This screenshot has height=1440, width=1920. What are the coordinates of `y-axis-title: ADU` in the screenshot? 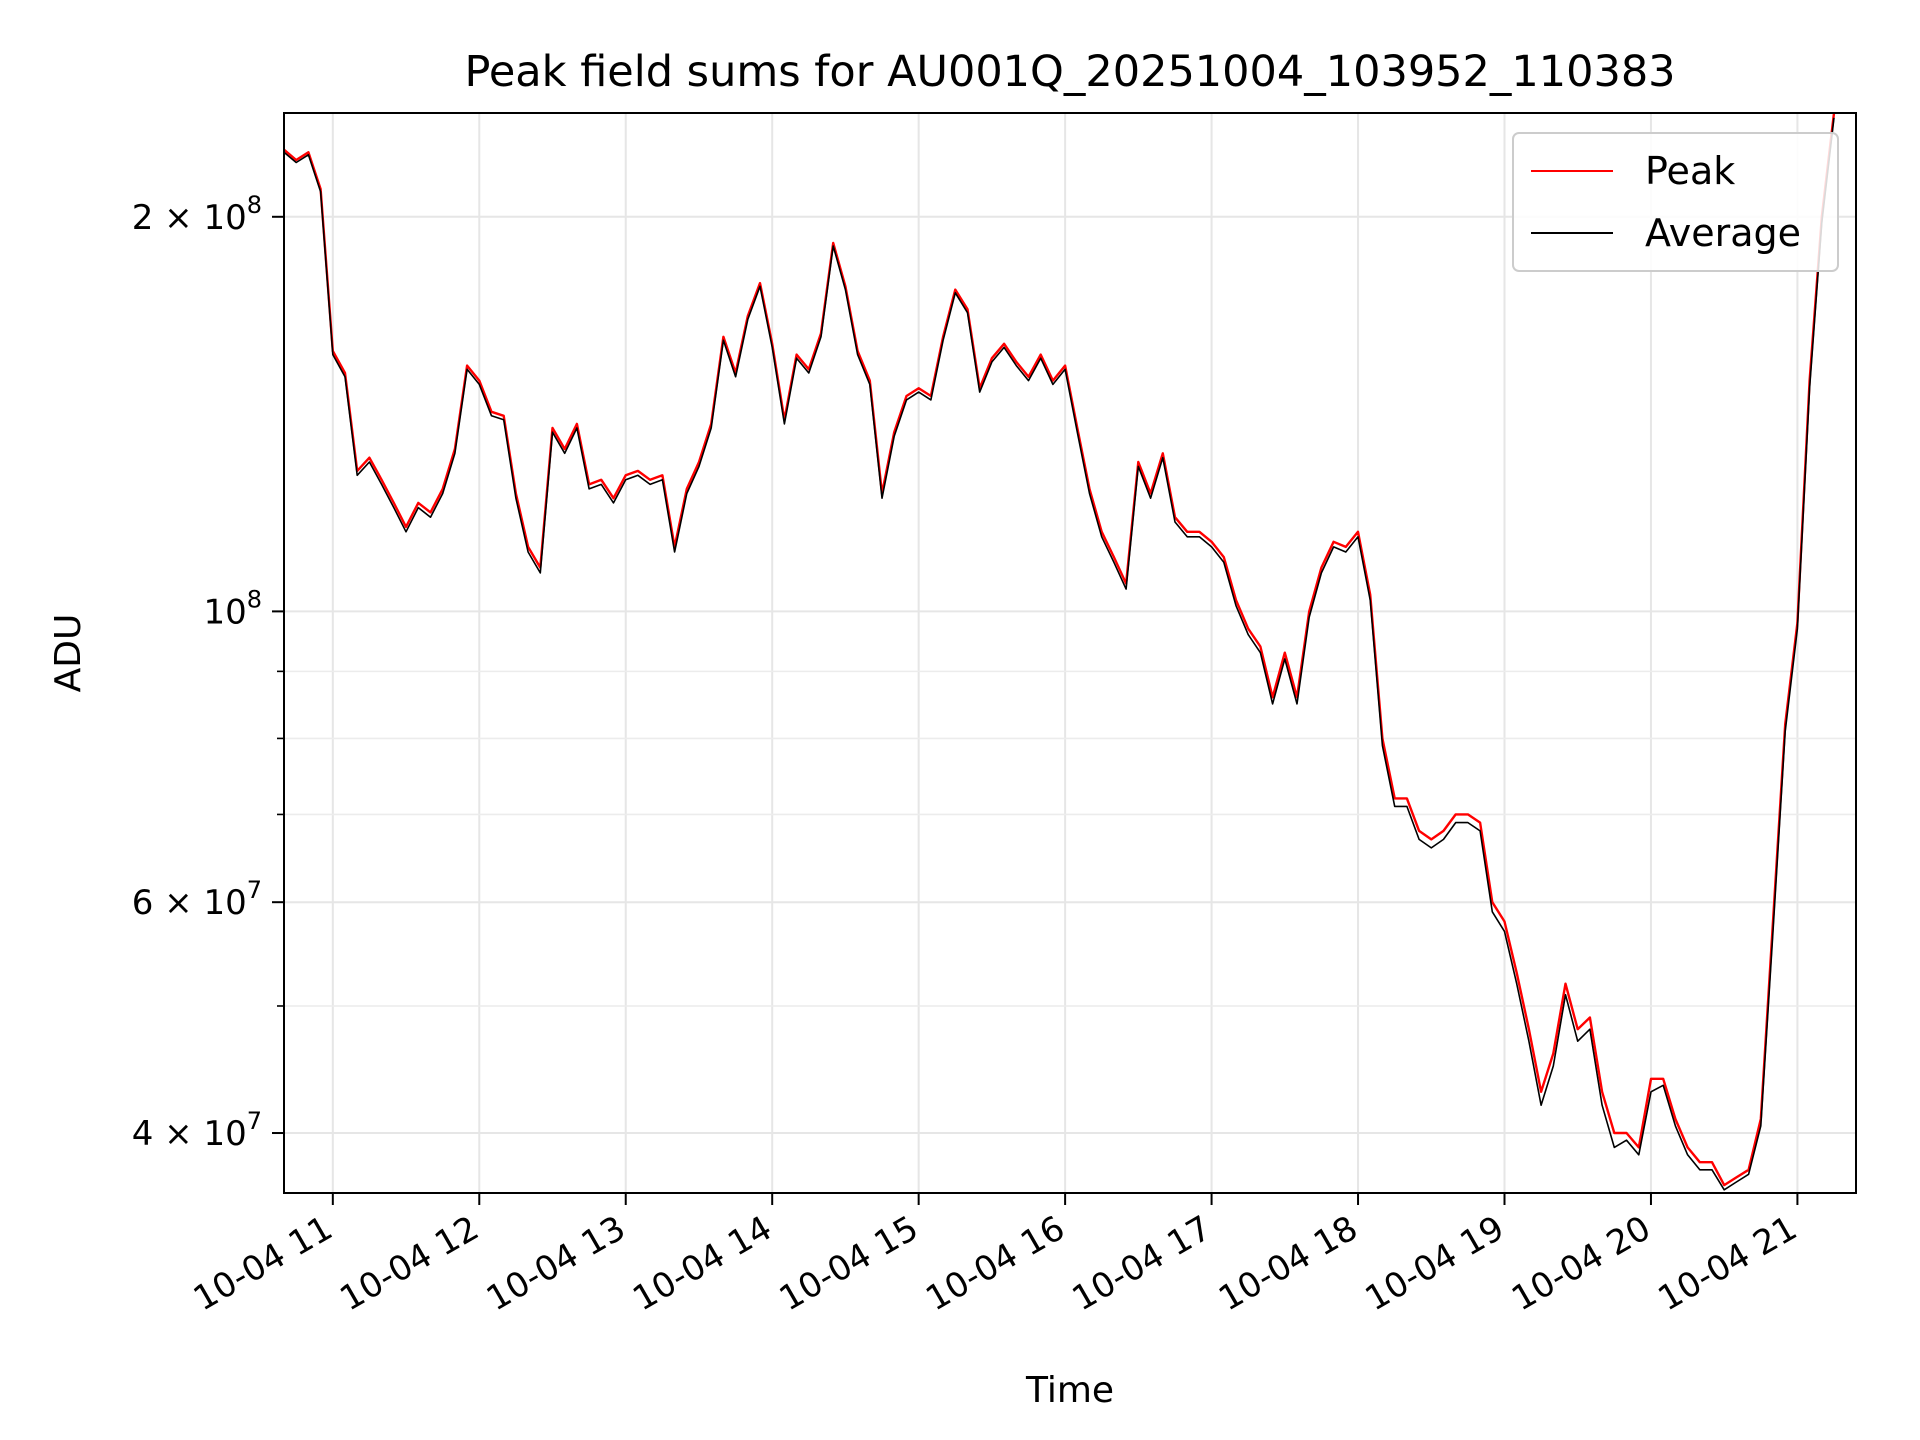 It's located at (68, 653).